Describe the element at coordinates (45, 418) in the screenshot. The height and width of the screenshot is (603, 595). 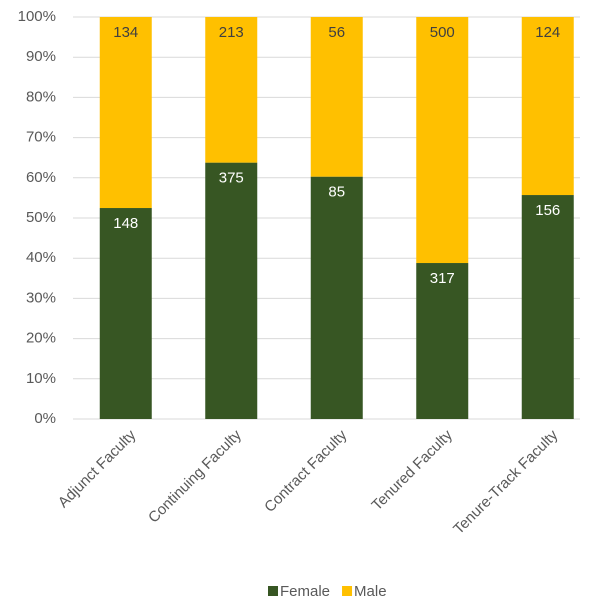
I see `y-tick-label: 0%` at that location.